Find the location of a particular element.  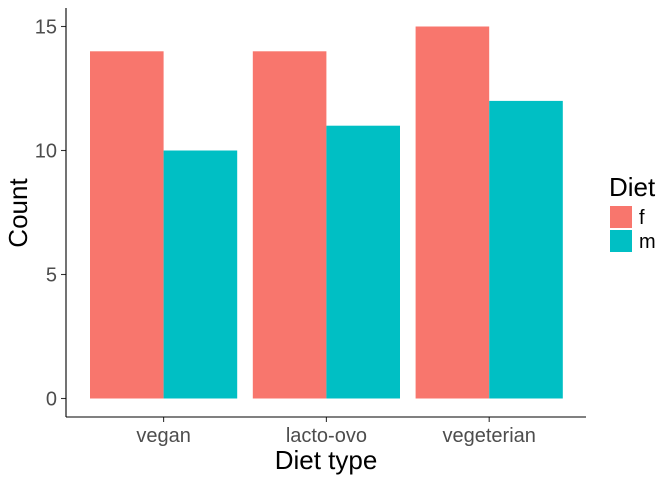

bar-vegan-f is located at coordinates (127, 225).